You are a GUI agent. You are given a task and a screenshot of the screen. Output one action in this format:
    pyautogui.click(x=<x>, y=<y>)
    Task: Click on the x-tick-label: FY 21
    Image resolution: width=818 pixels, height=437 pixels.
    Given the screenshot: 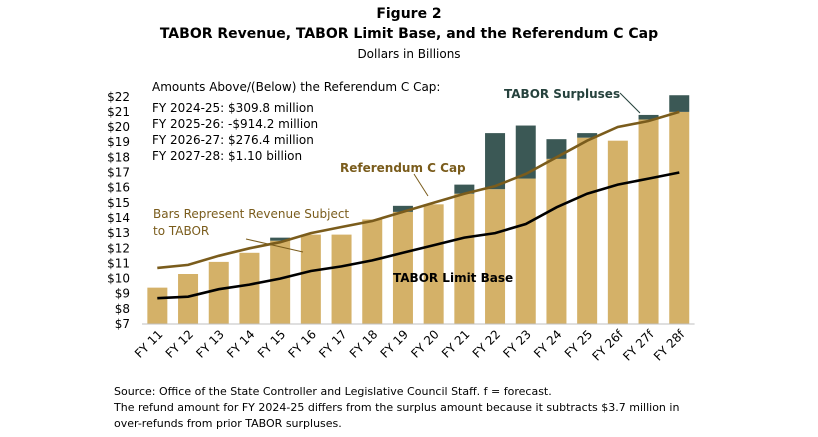 What is the action you would take?
    pyautogui.click(x=455, y=343)
    